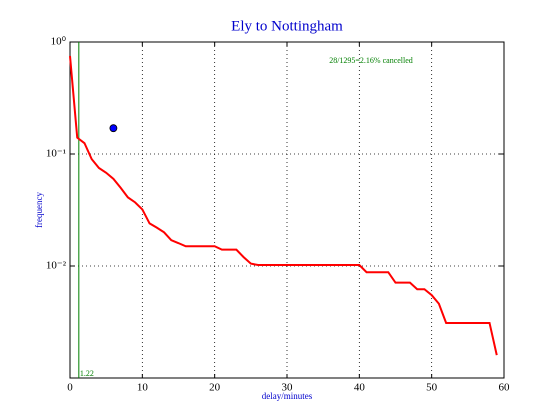  Describe the element at coordinates (287, 26) in the screenshot. I see `chart-title: Ely to Nottingham` at that location.